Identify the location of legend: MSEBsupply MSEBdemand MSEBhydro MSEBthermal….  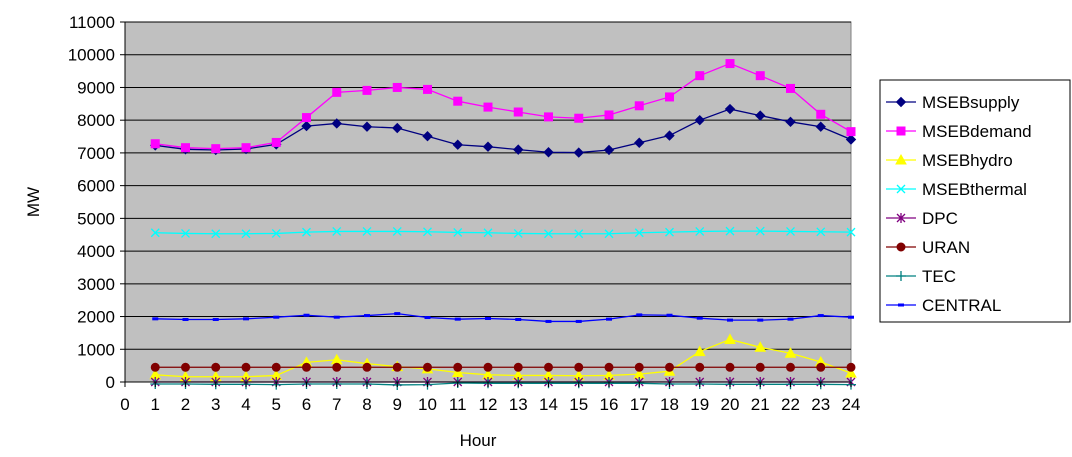
(975, 201).